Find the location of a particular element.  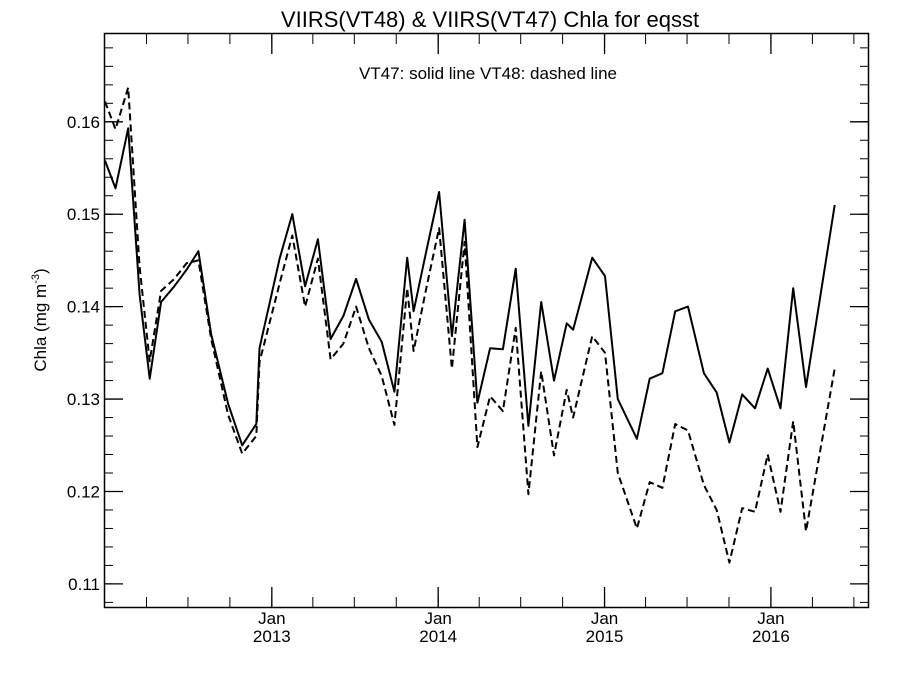

x-tick-label-year: 2015 is located at coordinates (605, 636).